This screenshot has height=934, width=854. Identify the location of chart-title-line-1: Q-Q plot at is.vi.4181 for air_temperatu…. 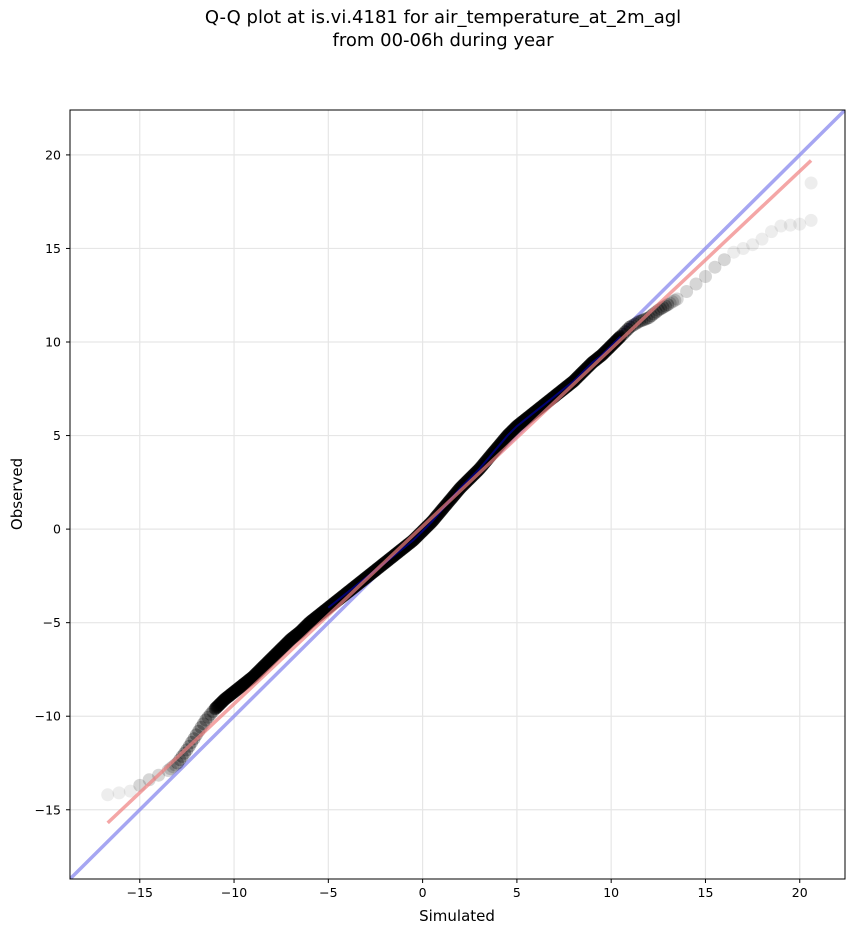
(443, 17).